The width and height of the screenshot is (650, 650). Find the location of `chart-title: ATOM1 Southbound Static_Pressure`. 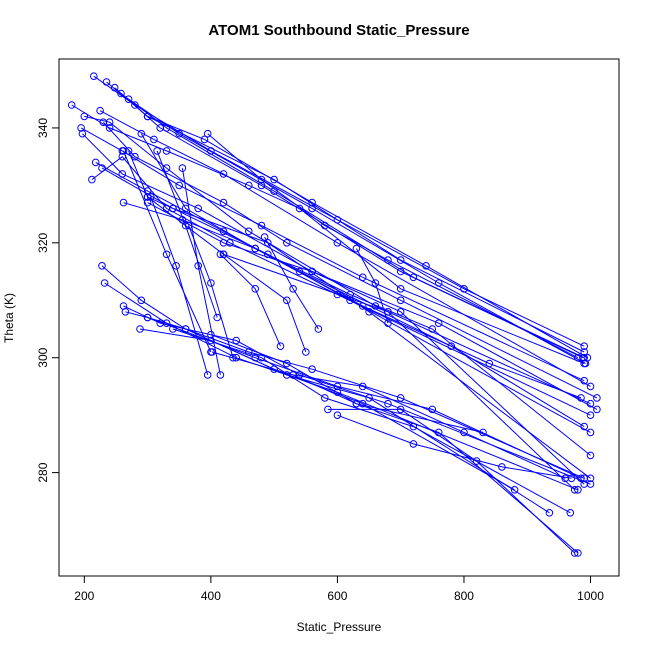

chart-title: ATOM1 Southbound Static_Pressure is located at coordinates (338, 30).